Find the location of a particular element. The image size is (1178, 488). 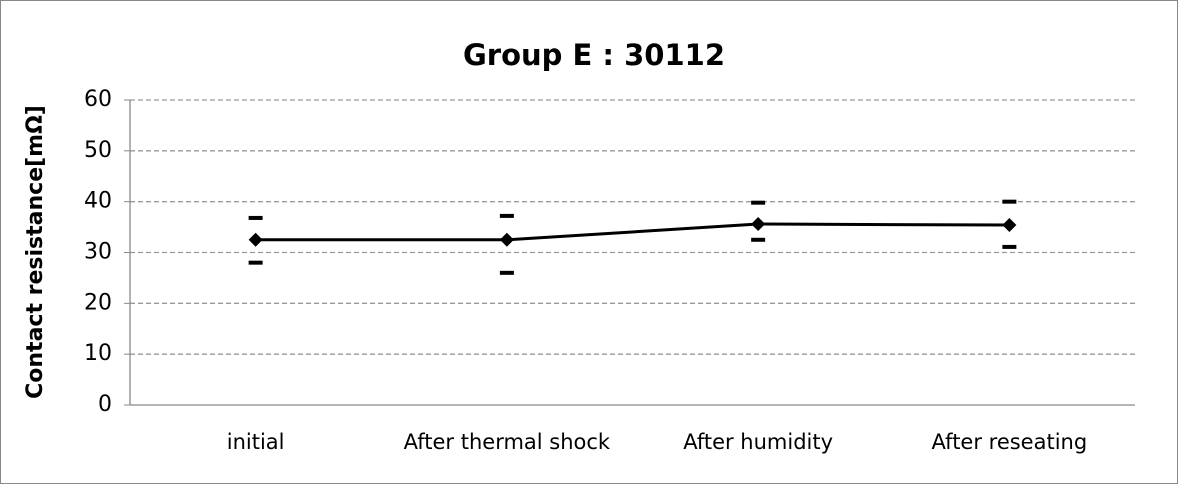

y-tick-label: 30 is located at coordinates (98, 252).